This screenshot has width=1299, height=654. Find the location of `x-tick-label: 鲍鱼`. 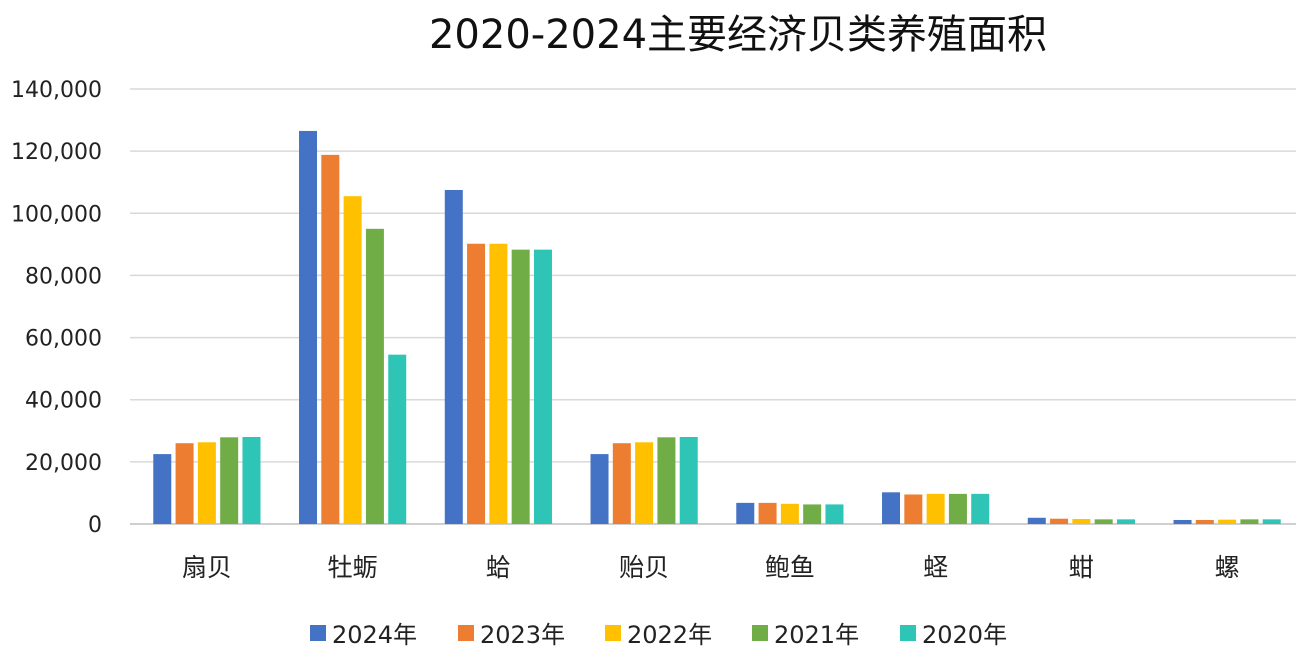

x-tick-label: 鲍鱼 is located at coordinates (790, 567).